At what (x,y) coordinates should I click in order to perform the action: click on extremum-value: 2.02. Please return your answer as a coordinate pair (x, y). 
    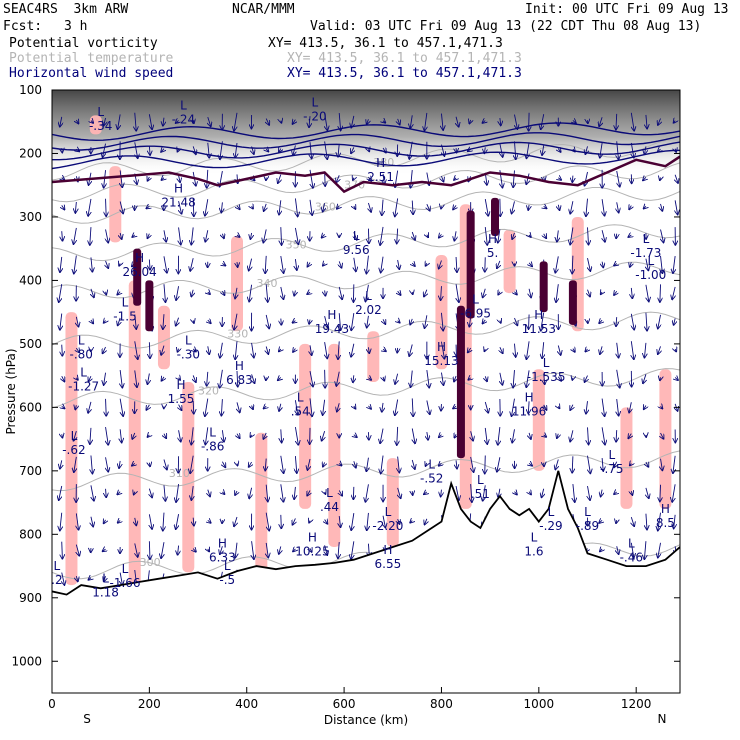
    Looking at the image, I should click on (368, 310).